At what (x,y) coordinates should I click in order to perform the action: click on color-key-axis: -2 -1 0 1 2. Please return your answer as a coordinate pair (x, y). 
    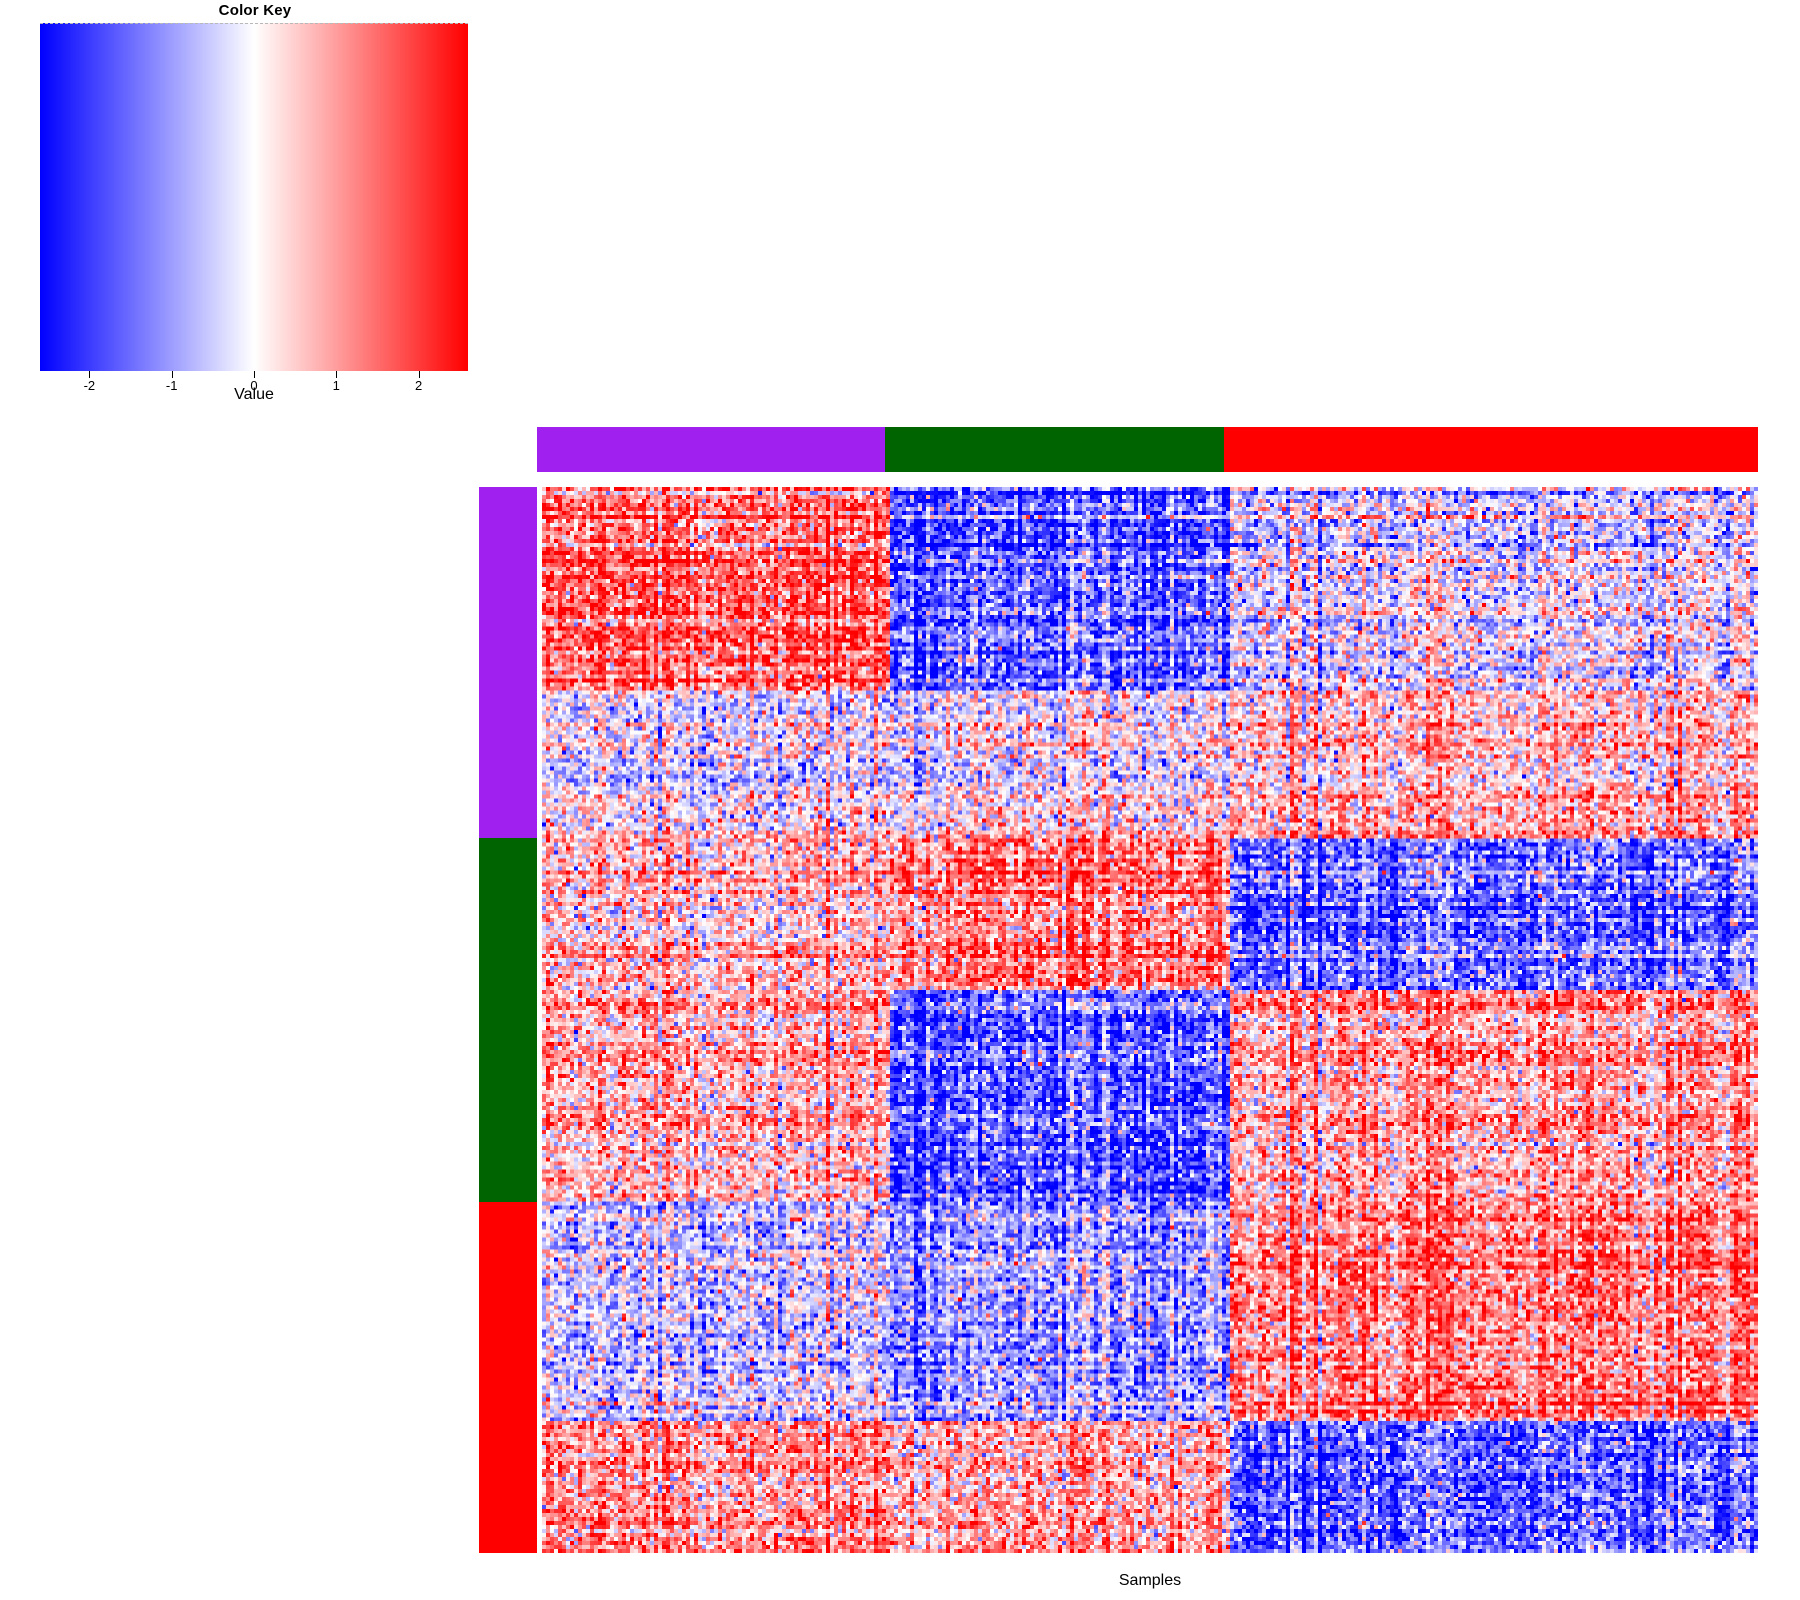
    Looking at the image, I should click on (254, 386).